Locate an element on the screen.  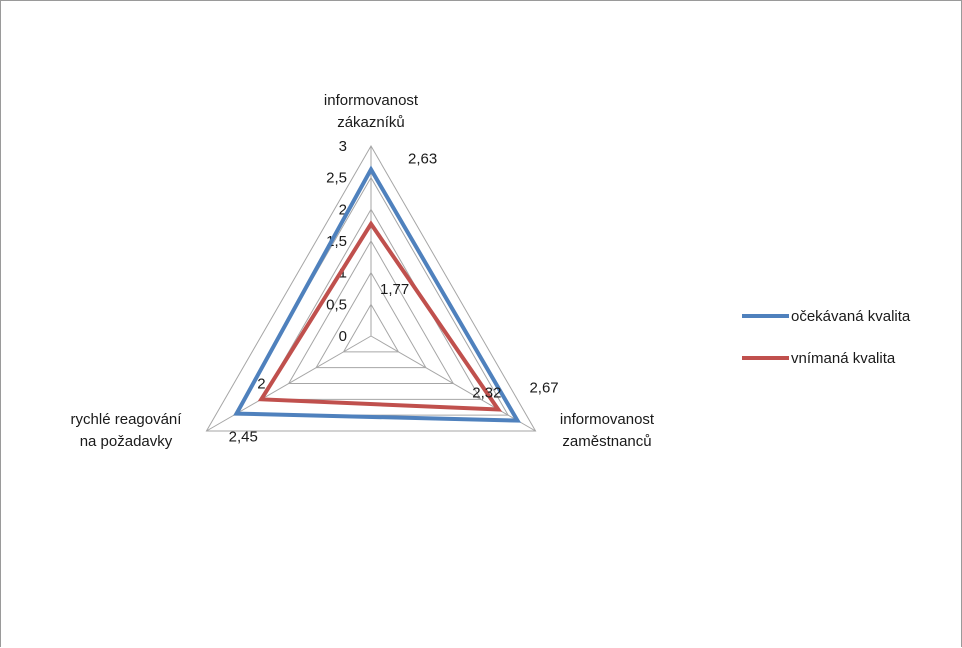
data-label: 2,32 is located at coordinates (486, 392).